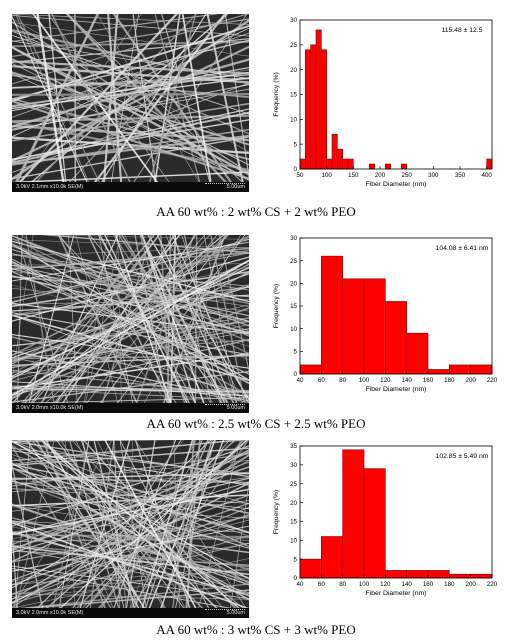  I want to click on x-tick-label: 200, so click(471, 584).